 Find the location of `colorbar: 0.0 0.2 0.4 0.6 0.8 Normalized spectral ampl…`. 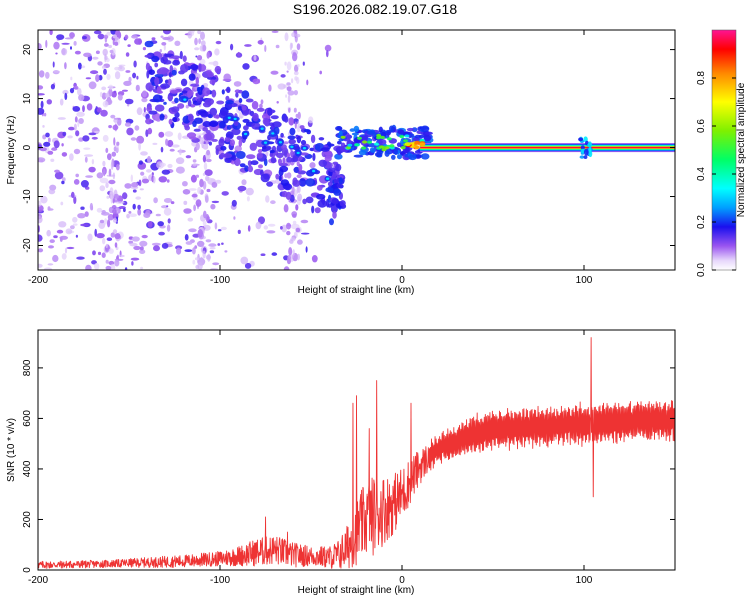

colorbar: 0.0 0.2 0.4 0.6 0.8 Normalized spectral ampl… is located at coordinates (721, 153).